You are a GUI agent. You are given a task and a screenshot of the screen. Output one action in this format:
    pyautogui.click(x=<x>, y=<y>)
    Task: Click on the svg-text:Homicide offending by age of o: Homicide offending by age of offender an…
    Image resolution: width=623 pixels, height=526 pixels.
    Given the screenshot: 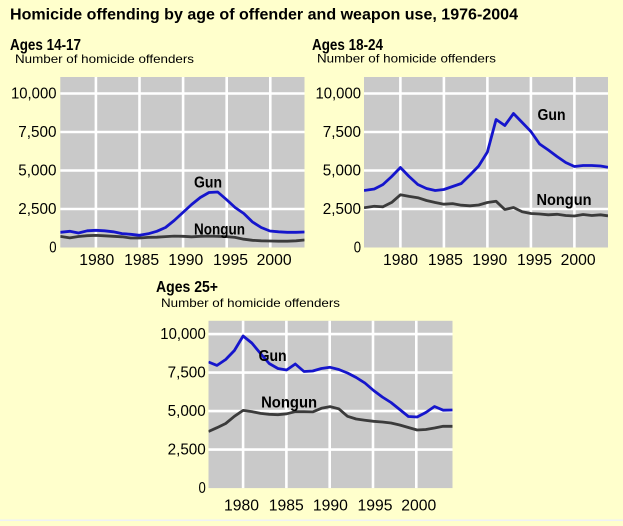 What is the action you would take?
    pyautogui.click(x=264, y=15)
    